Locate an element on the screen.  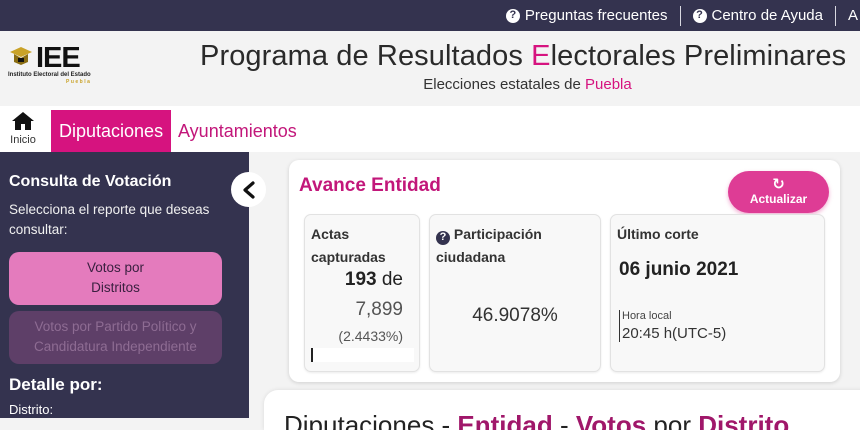
logo-subtitle: Instituto Electoral del Estado is located at coordinates (49, 75).